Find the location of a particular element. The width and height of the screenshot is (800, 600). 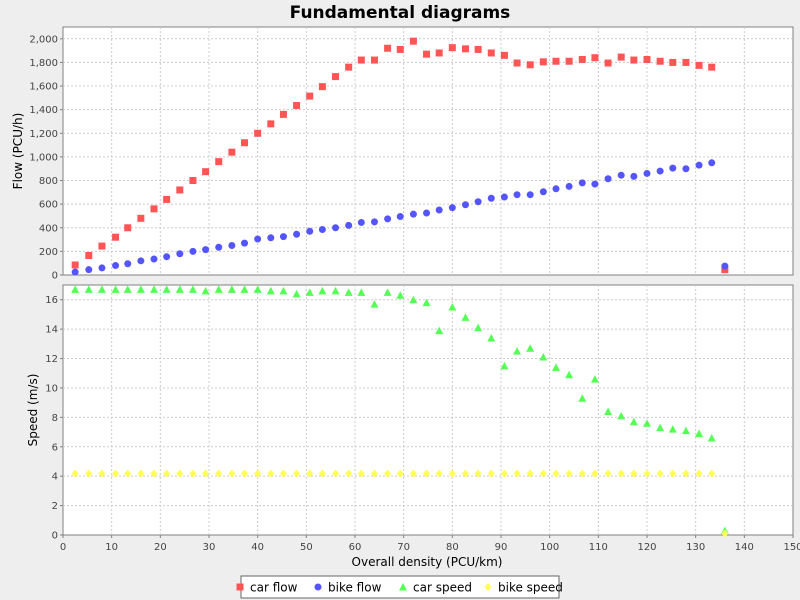

speed-y-tick-label: 10 is located at coordinates (51, 388).